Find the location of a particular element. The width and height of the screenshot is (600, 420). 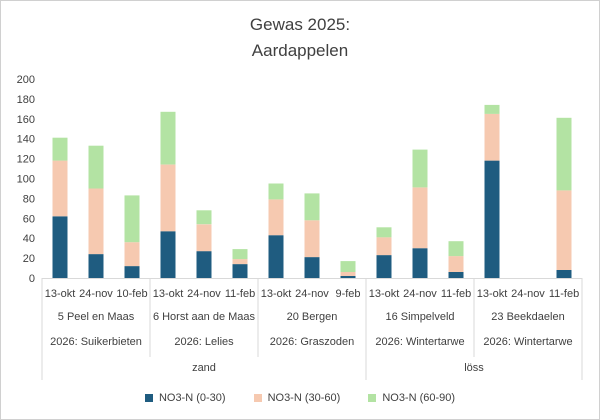

y-tick-label: 40 is located at coordinates (29, 239).